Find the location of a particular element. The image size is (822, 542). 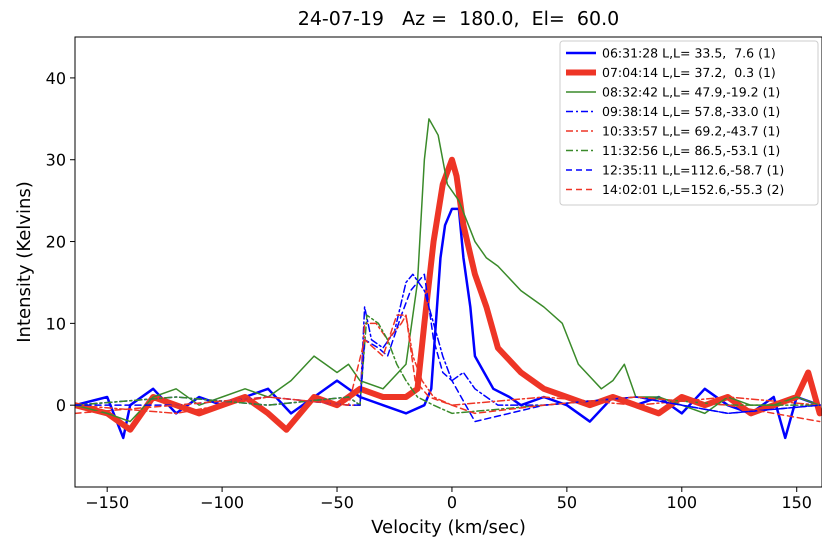

y-tick-label: 0 is located at coordinates (61, 406).